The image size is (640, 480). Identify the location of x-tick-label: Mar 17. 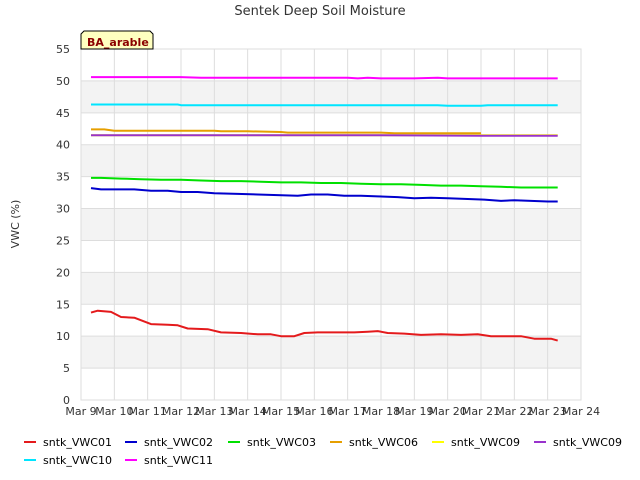
(348, 411).